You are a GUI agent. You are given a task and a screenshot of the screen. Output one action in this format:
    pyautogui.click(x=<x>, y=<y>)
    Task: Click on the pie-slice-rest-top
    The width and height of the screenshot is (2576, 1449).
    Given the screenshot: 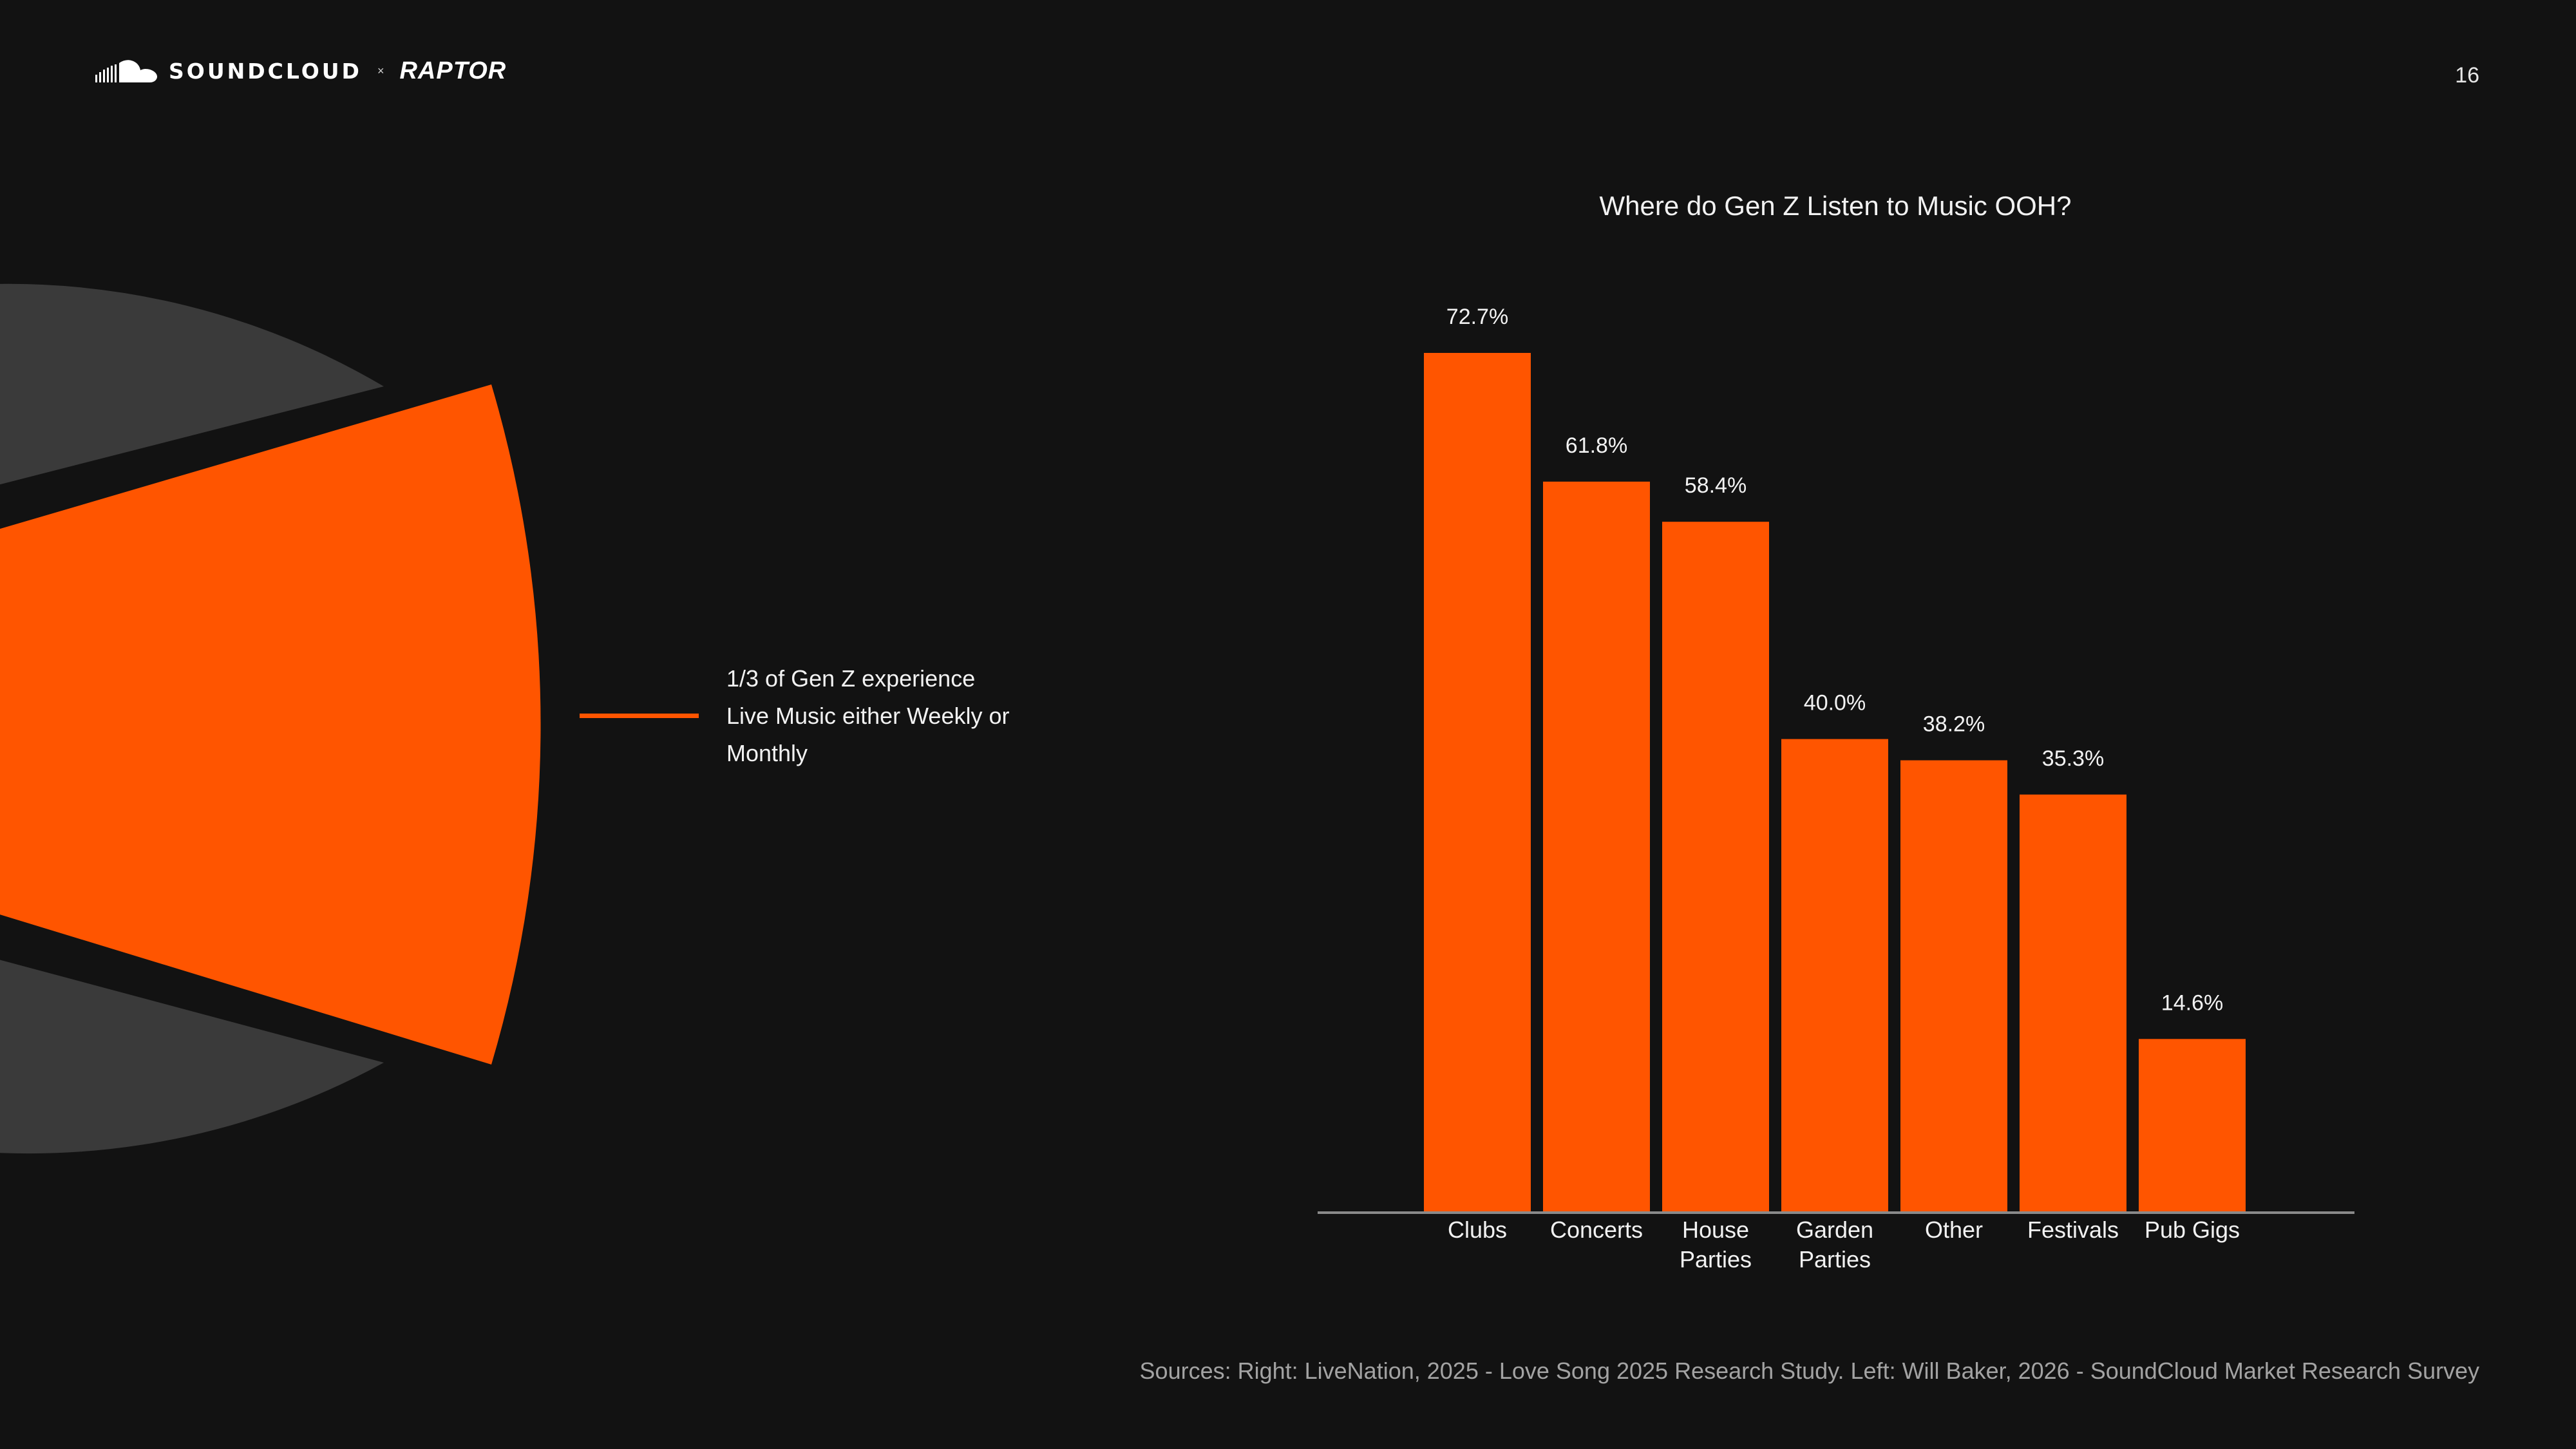 What is the action you would take?
    pyautogui.click(x=192, y=384)
    